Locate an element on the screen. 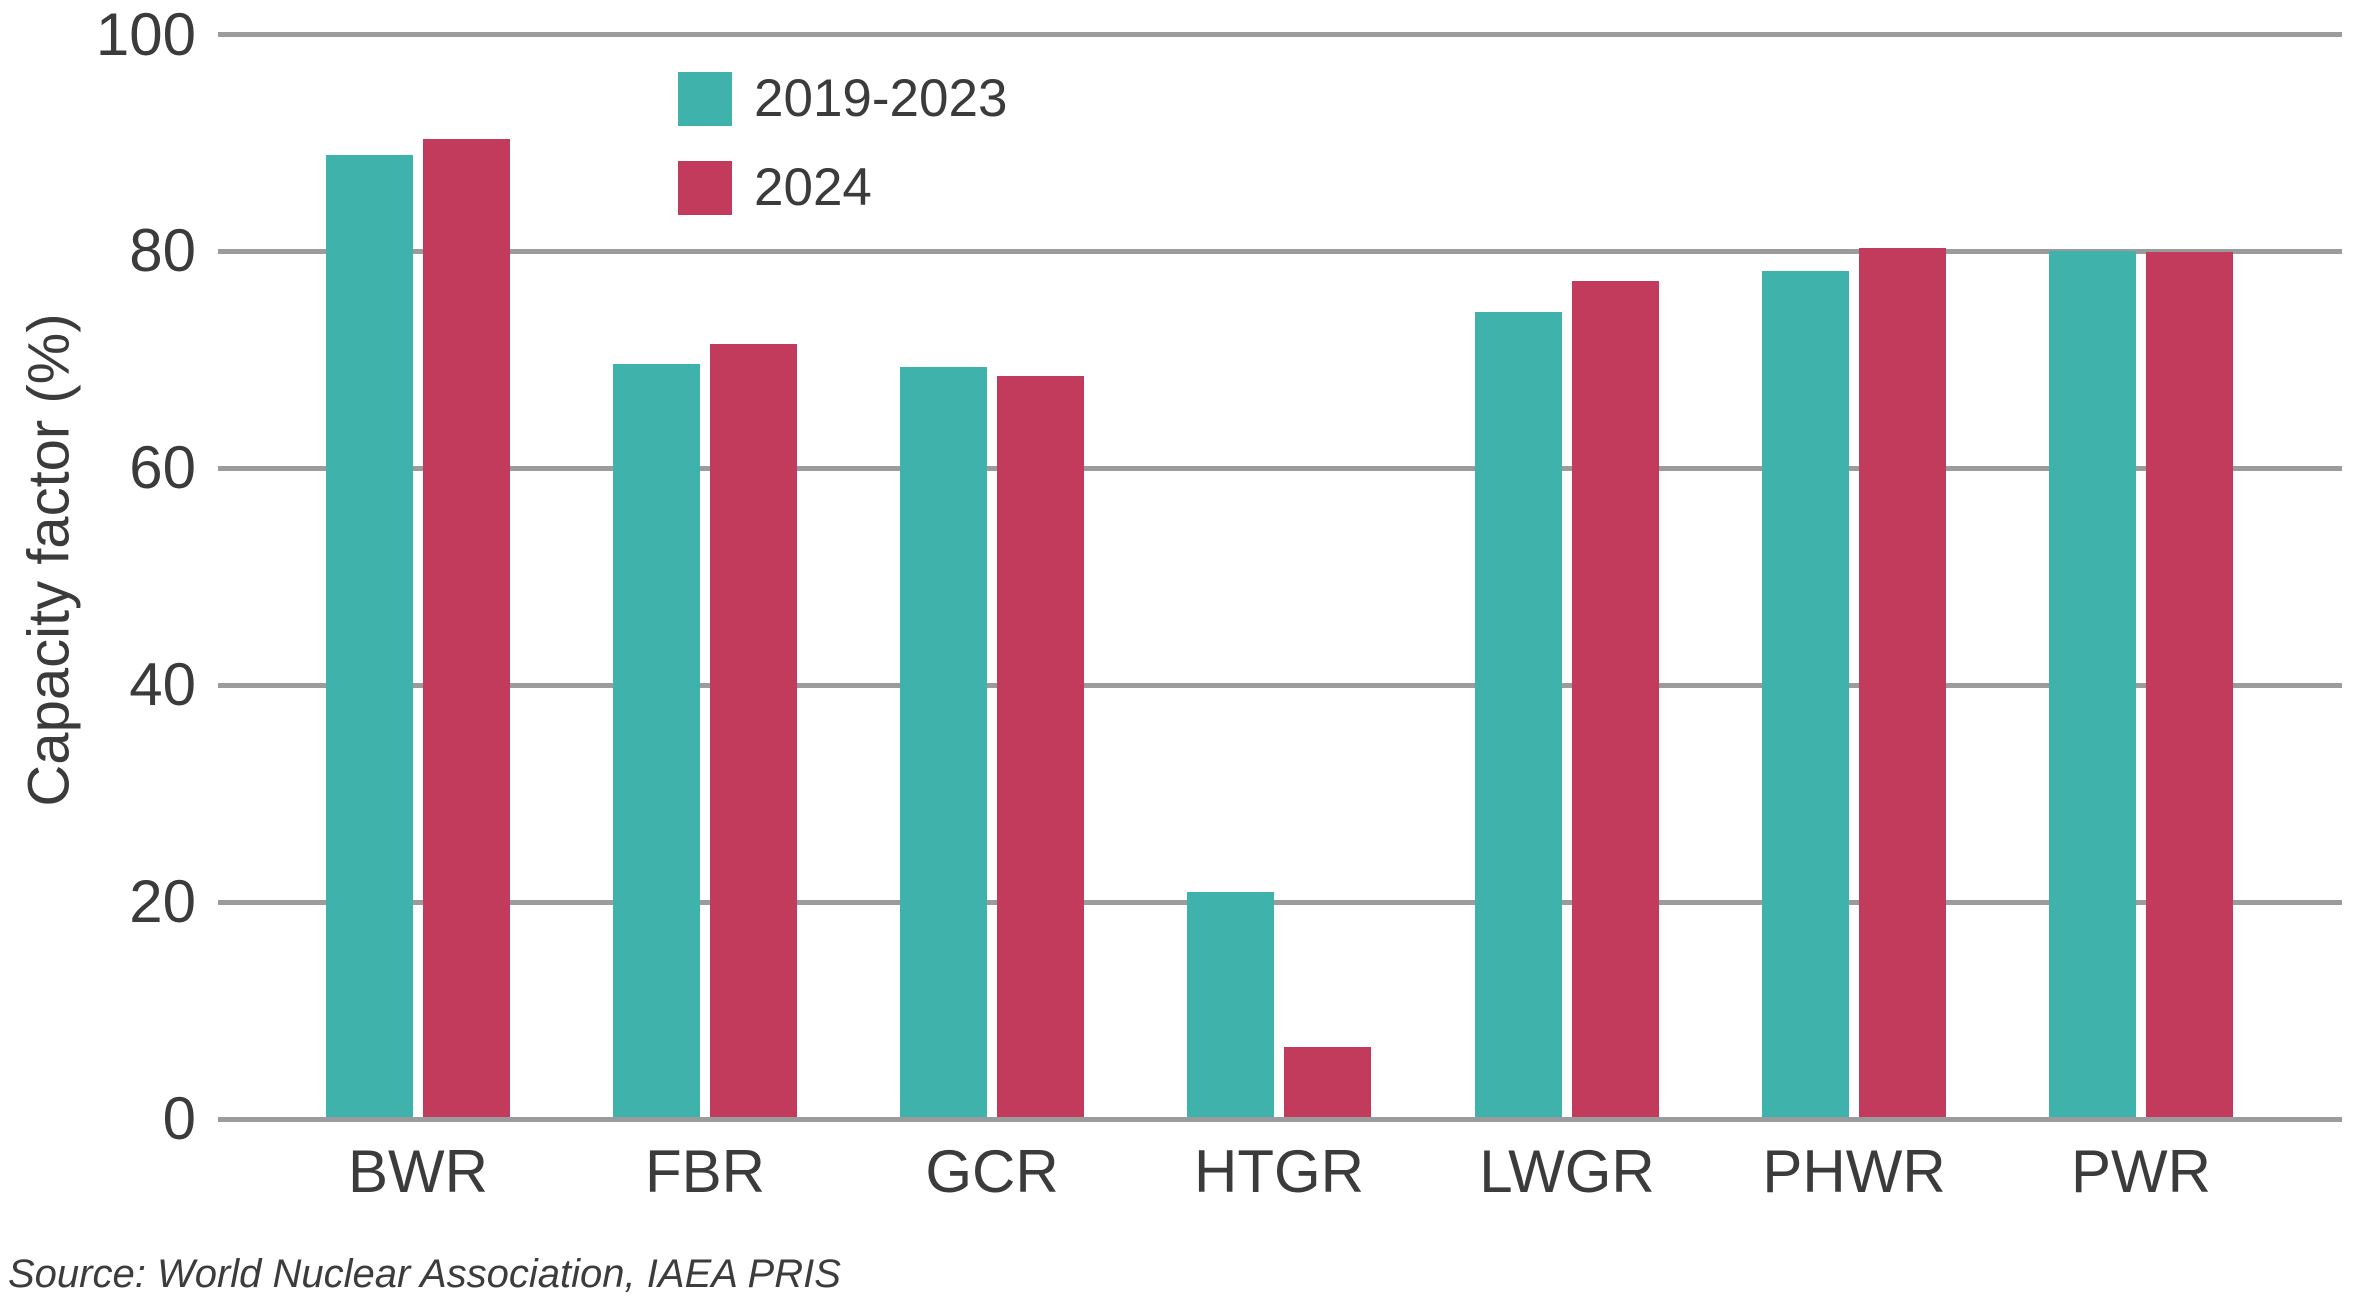  x-category-label-BWR: BWR is located at coordinates (418, 1171).